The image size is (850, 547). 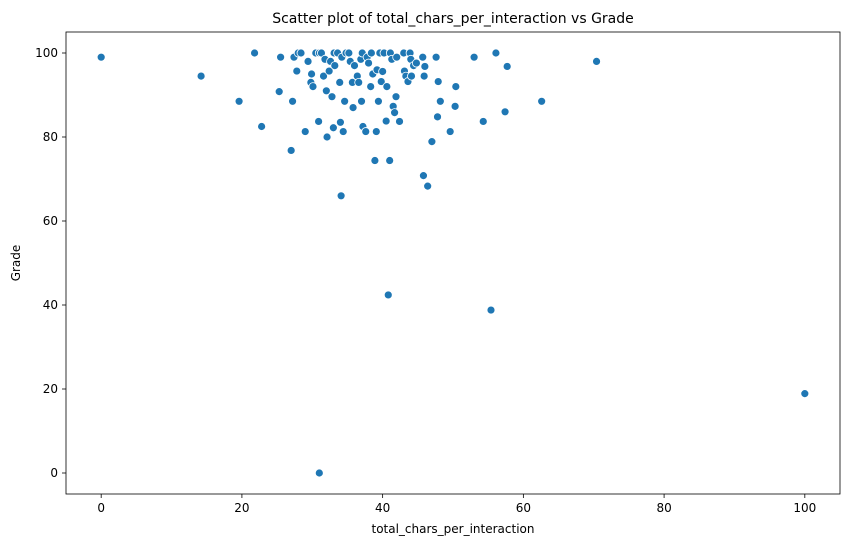 I want to click on y-axis-ticks: 0 20 40 60 80 100, so click(x=50, y=263).